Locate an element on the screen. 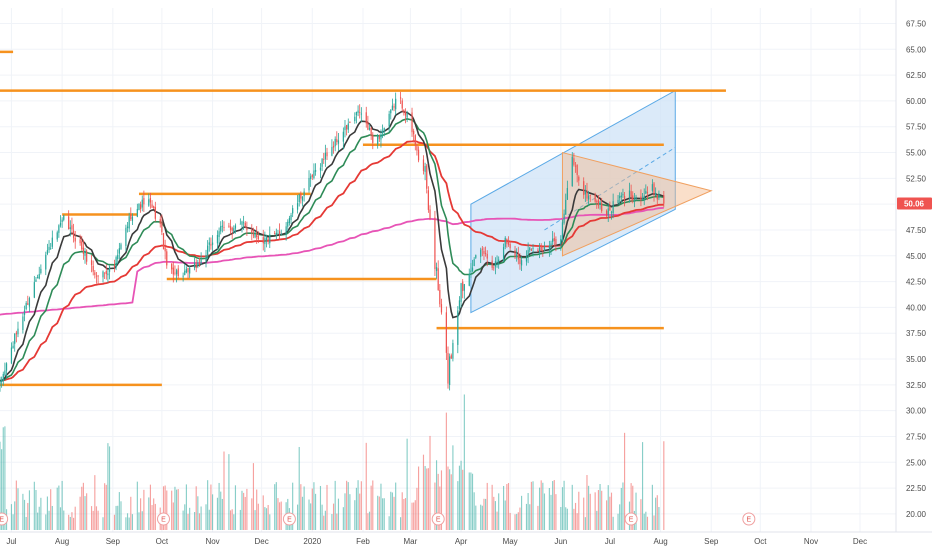 The image size is (932, 550). earnings-marker-icon is located at coordinates (438, 519).